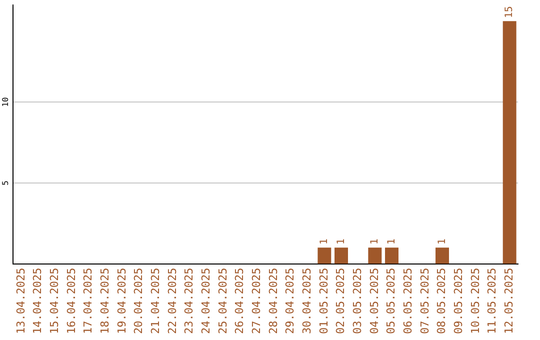  Describe the element at coordinates (357, 301) in the screenshot. I see `x-tick-label: 03.05.2025` at that location.